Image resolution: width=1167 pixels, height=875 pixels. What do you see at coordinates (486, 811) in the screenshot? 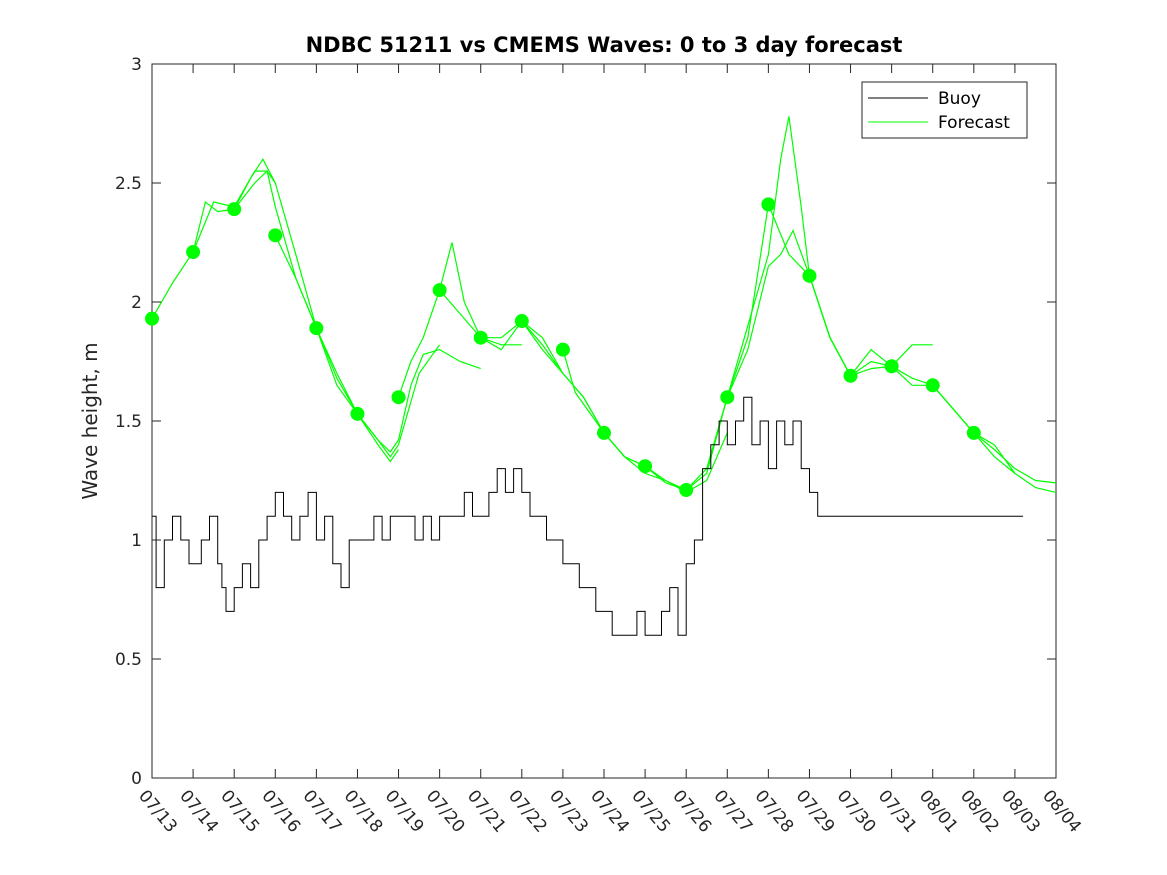
I see `x-tick-label: 07/21` at bounding box center [486, 811].